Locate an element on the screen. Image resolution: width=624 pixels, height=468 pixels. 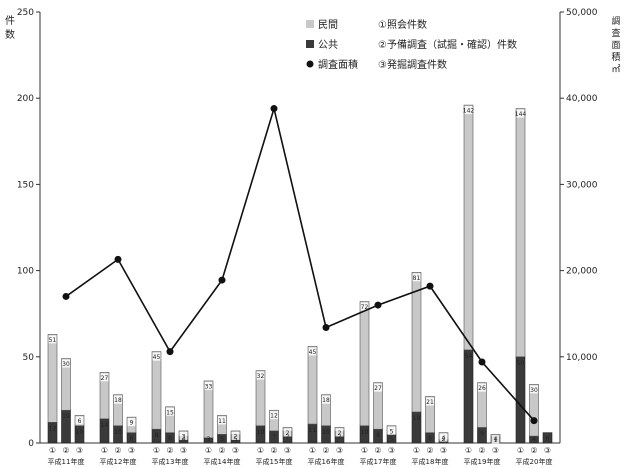
year-label: 平成18年度 is located at coordinates (430, 461).